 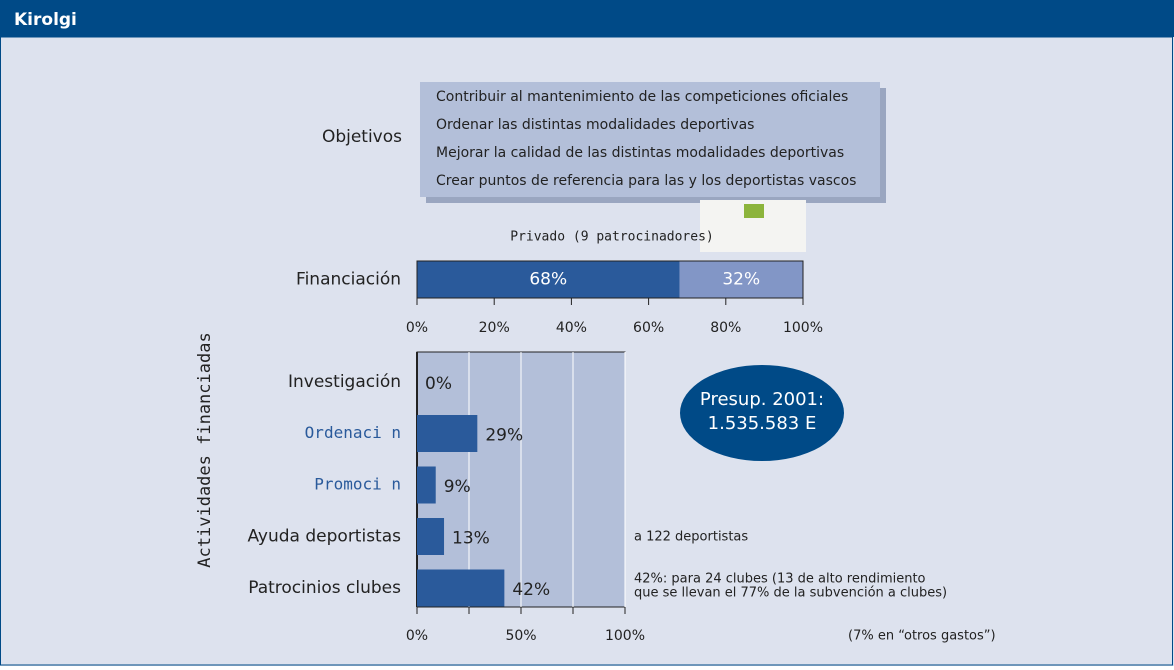 I want to click on category-label: Ordenaci n, so click(x=353, y=432).